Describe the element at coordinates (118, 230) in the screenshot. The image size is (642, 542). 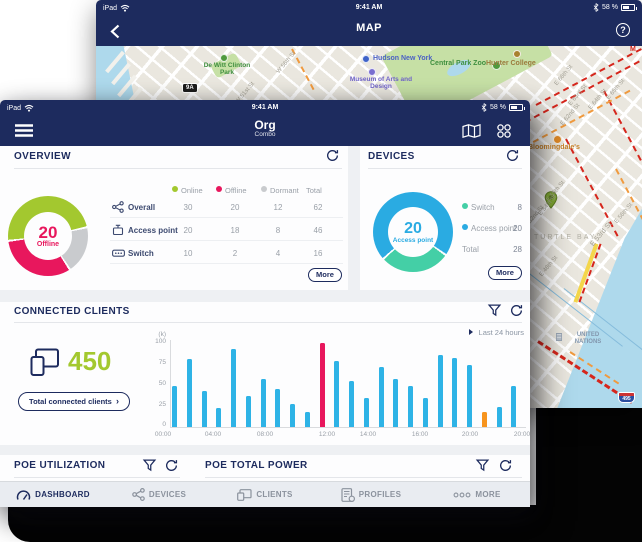
I see `access-point-icon` at that location.